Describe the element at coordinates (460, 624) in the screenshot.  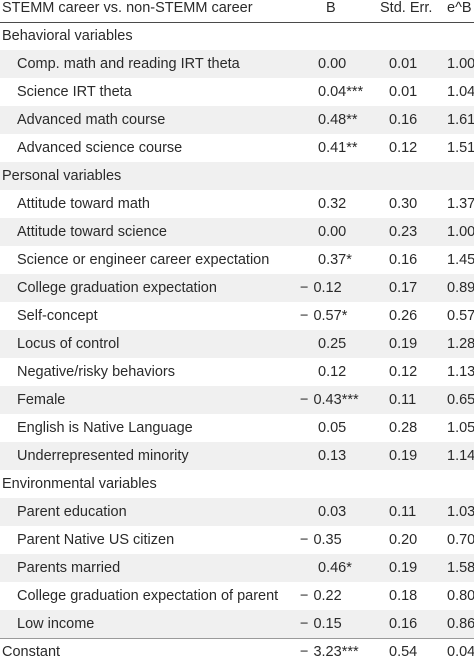
I see `exp-b-cell: 0.86` at that location.